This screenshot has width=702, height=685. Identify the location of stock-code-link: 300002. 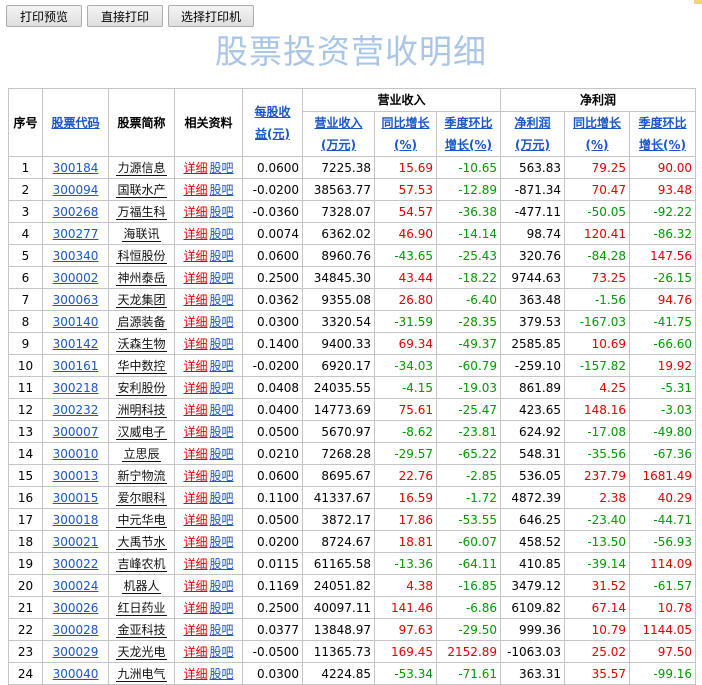
(75, 277).